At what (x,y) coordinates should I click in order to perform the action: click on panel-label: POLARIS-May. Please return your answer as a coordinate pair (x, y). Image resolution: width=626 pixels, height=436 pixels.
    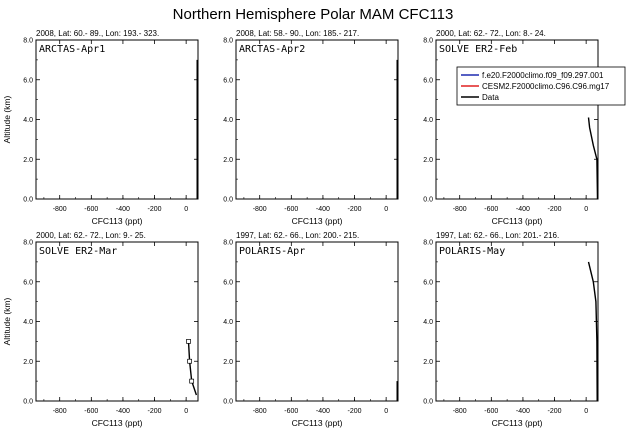
    Looking at the image, I should click on (472, 251).